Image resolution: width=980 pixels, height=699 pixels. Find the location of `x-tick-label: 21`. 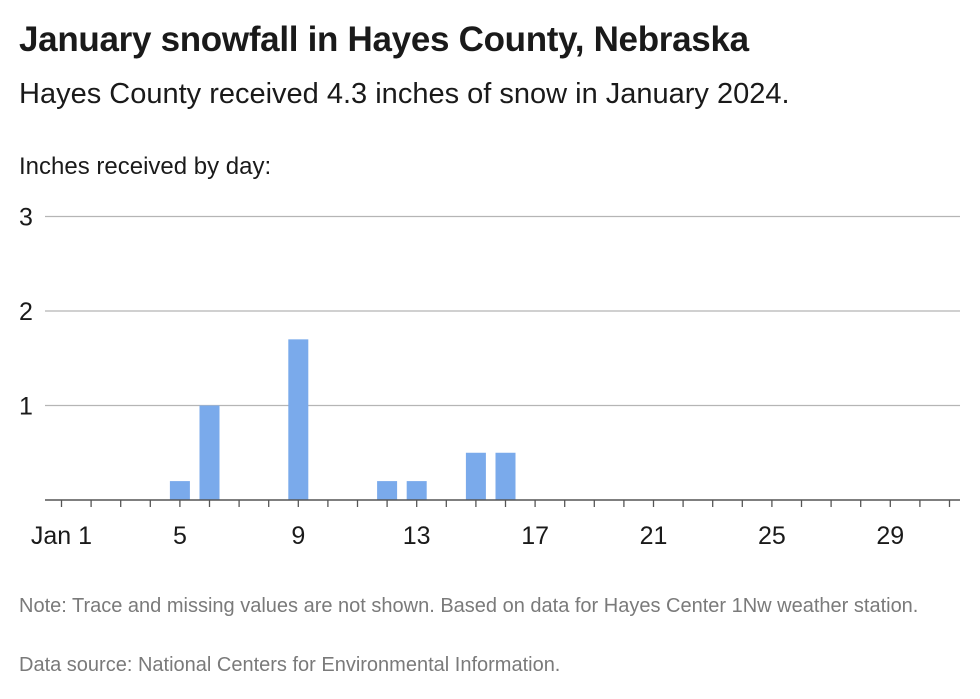

x-tick-label: 21 is located at coordinates (654, 536).